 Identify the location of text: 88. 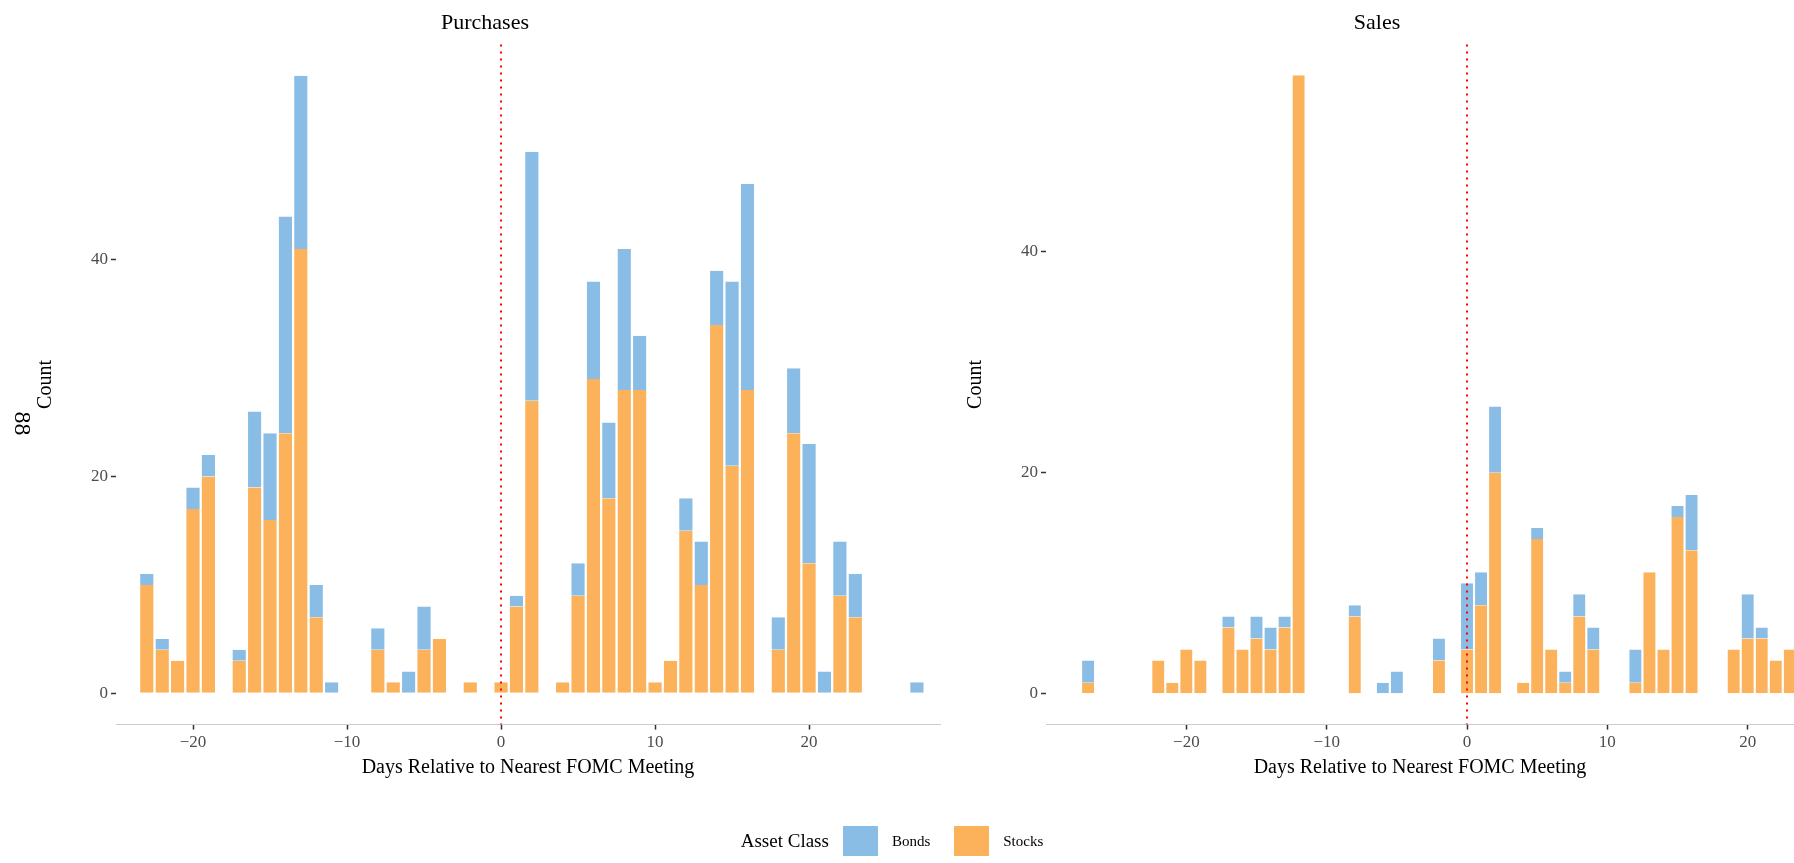
(22, 423).